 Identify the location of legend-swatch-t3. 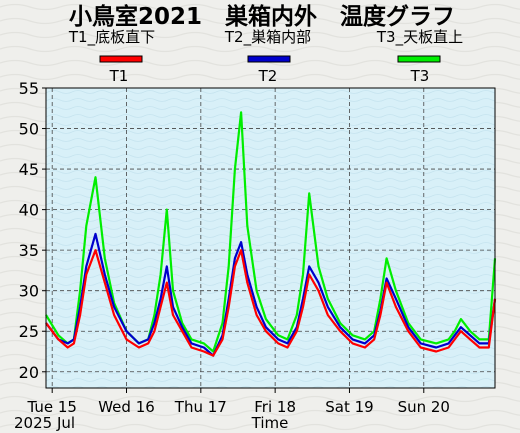
(419, 59).